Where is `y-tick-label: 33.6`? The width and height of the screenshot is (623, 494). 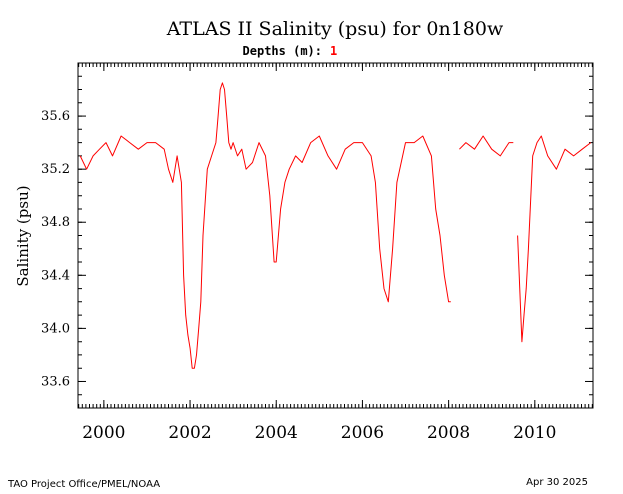 y-tick-label: 33.6 is located at coordinates (55, 381).